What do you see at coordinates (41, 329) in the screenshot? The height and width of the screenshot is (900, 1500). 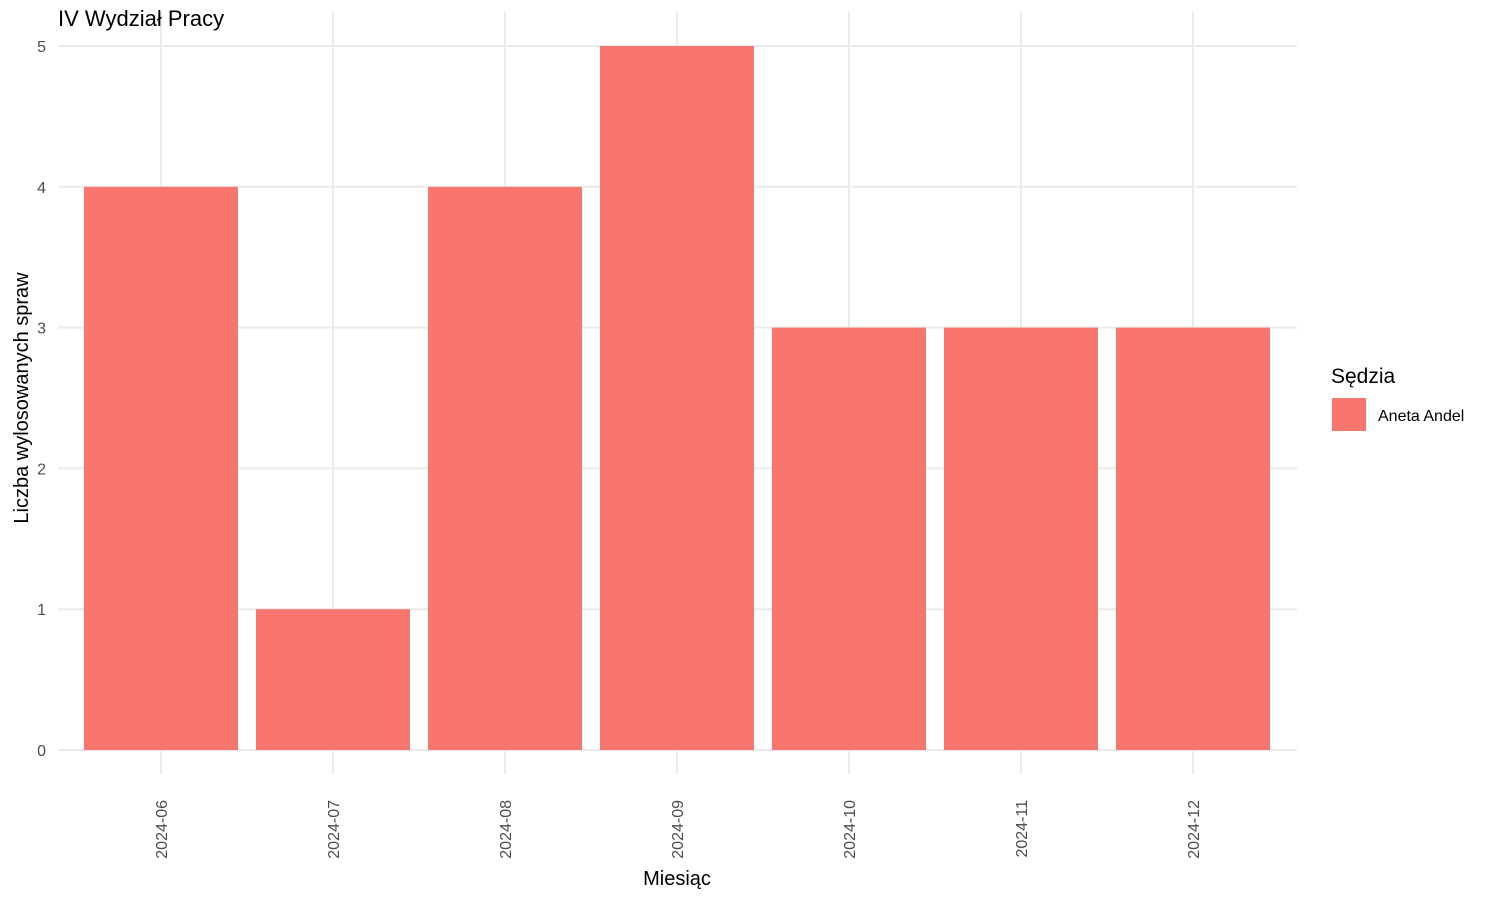 I see `y-tick-label: 3` at bounding box center [41, 329].